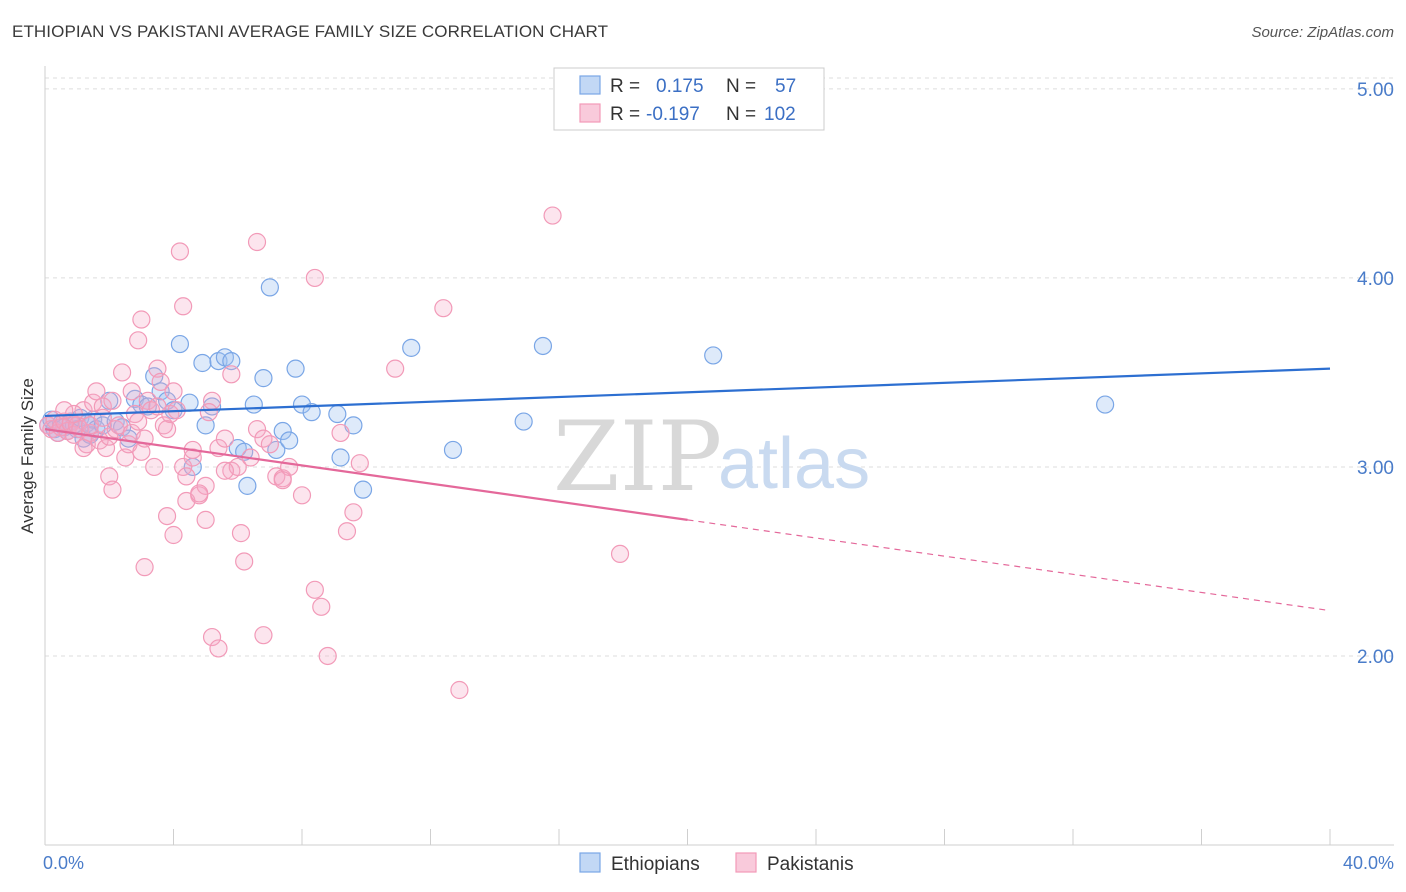 The height and width of the screenshot is (892, 1406). I want to click on legend-n-label-1: N =, so click(741, 86).